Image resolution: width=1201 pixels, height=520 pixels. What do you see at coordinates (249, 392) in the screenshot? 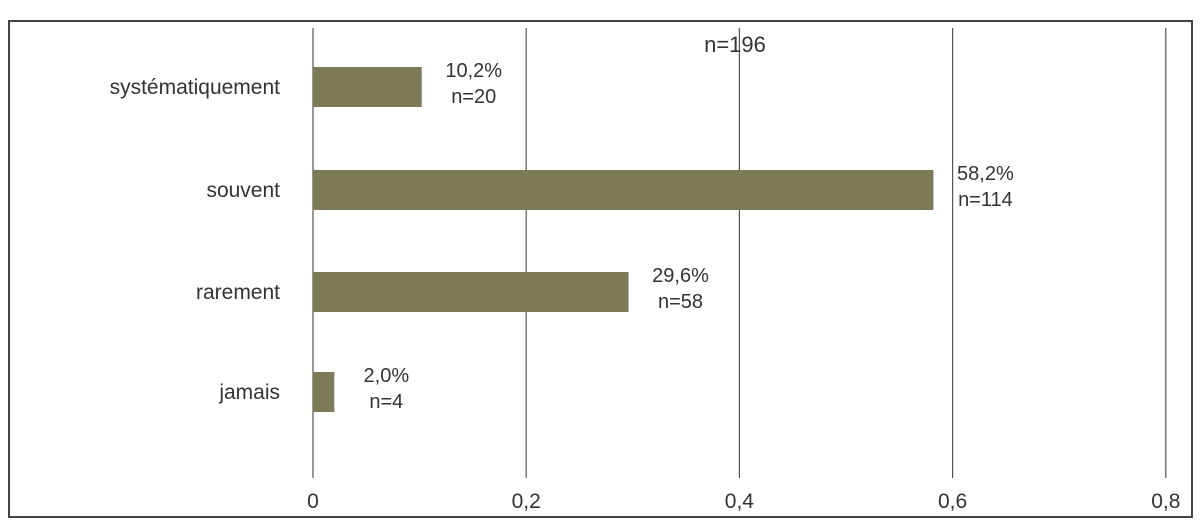
I see `category-label-3: jamais` at bounding box center [249, 392].